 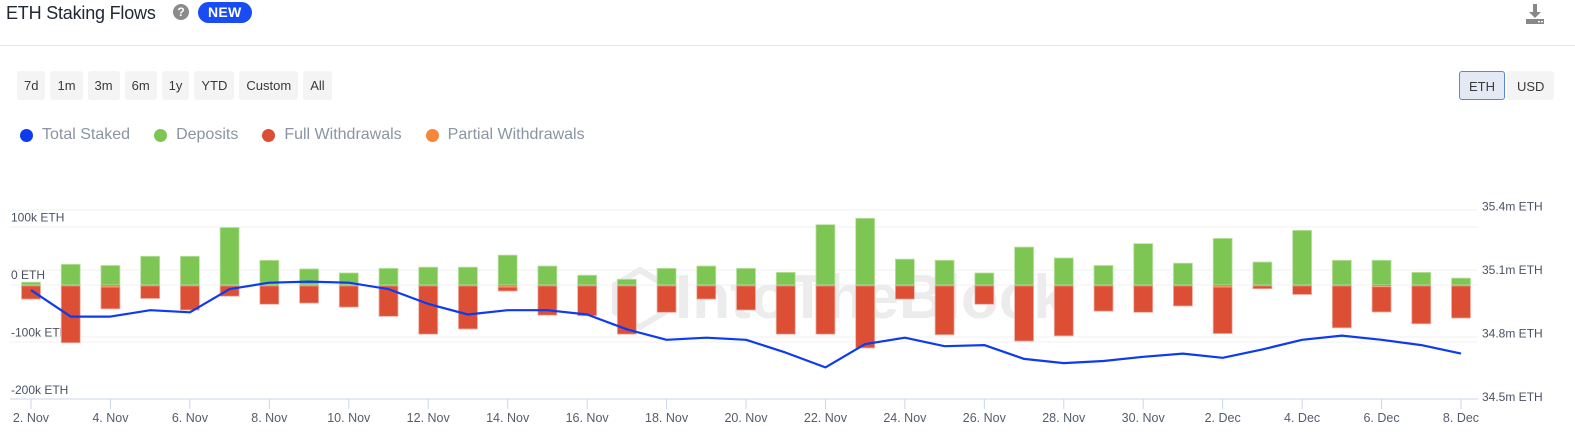 I want to click on range-button-custom: Custom, so click(x=269, y=85).